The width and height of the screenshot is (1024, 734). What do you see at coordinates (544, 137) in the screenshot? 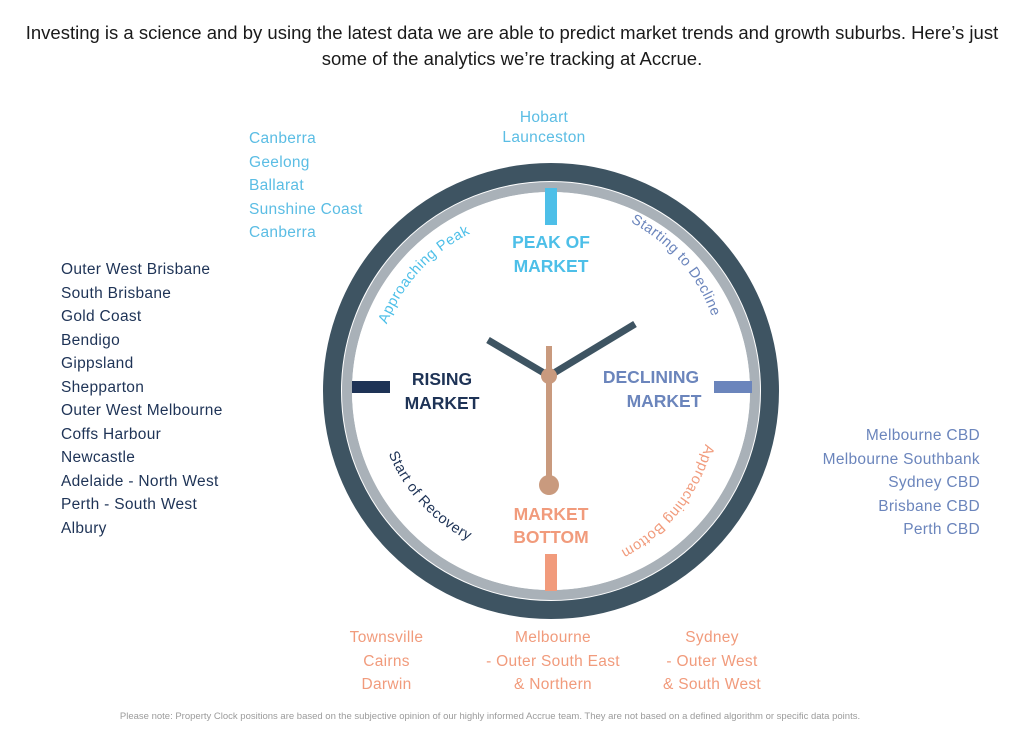
I see `list-item: Launceston` at bounding box center [544, 137].